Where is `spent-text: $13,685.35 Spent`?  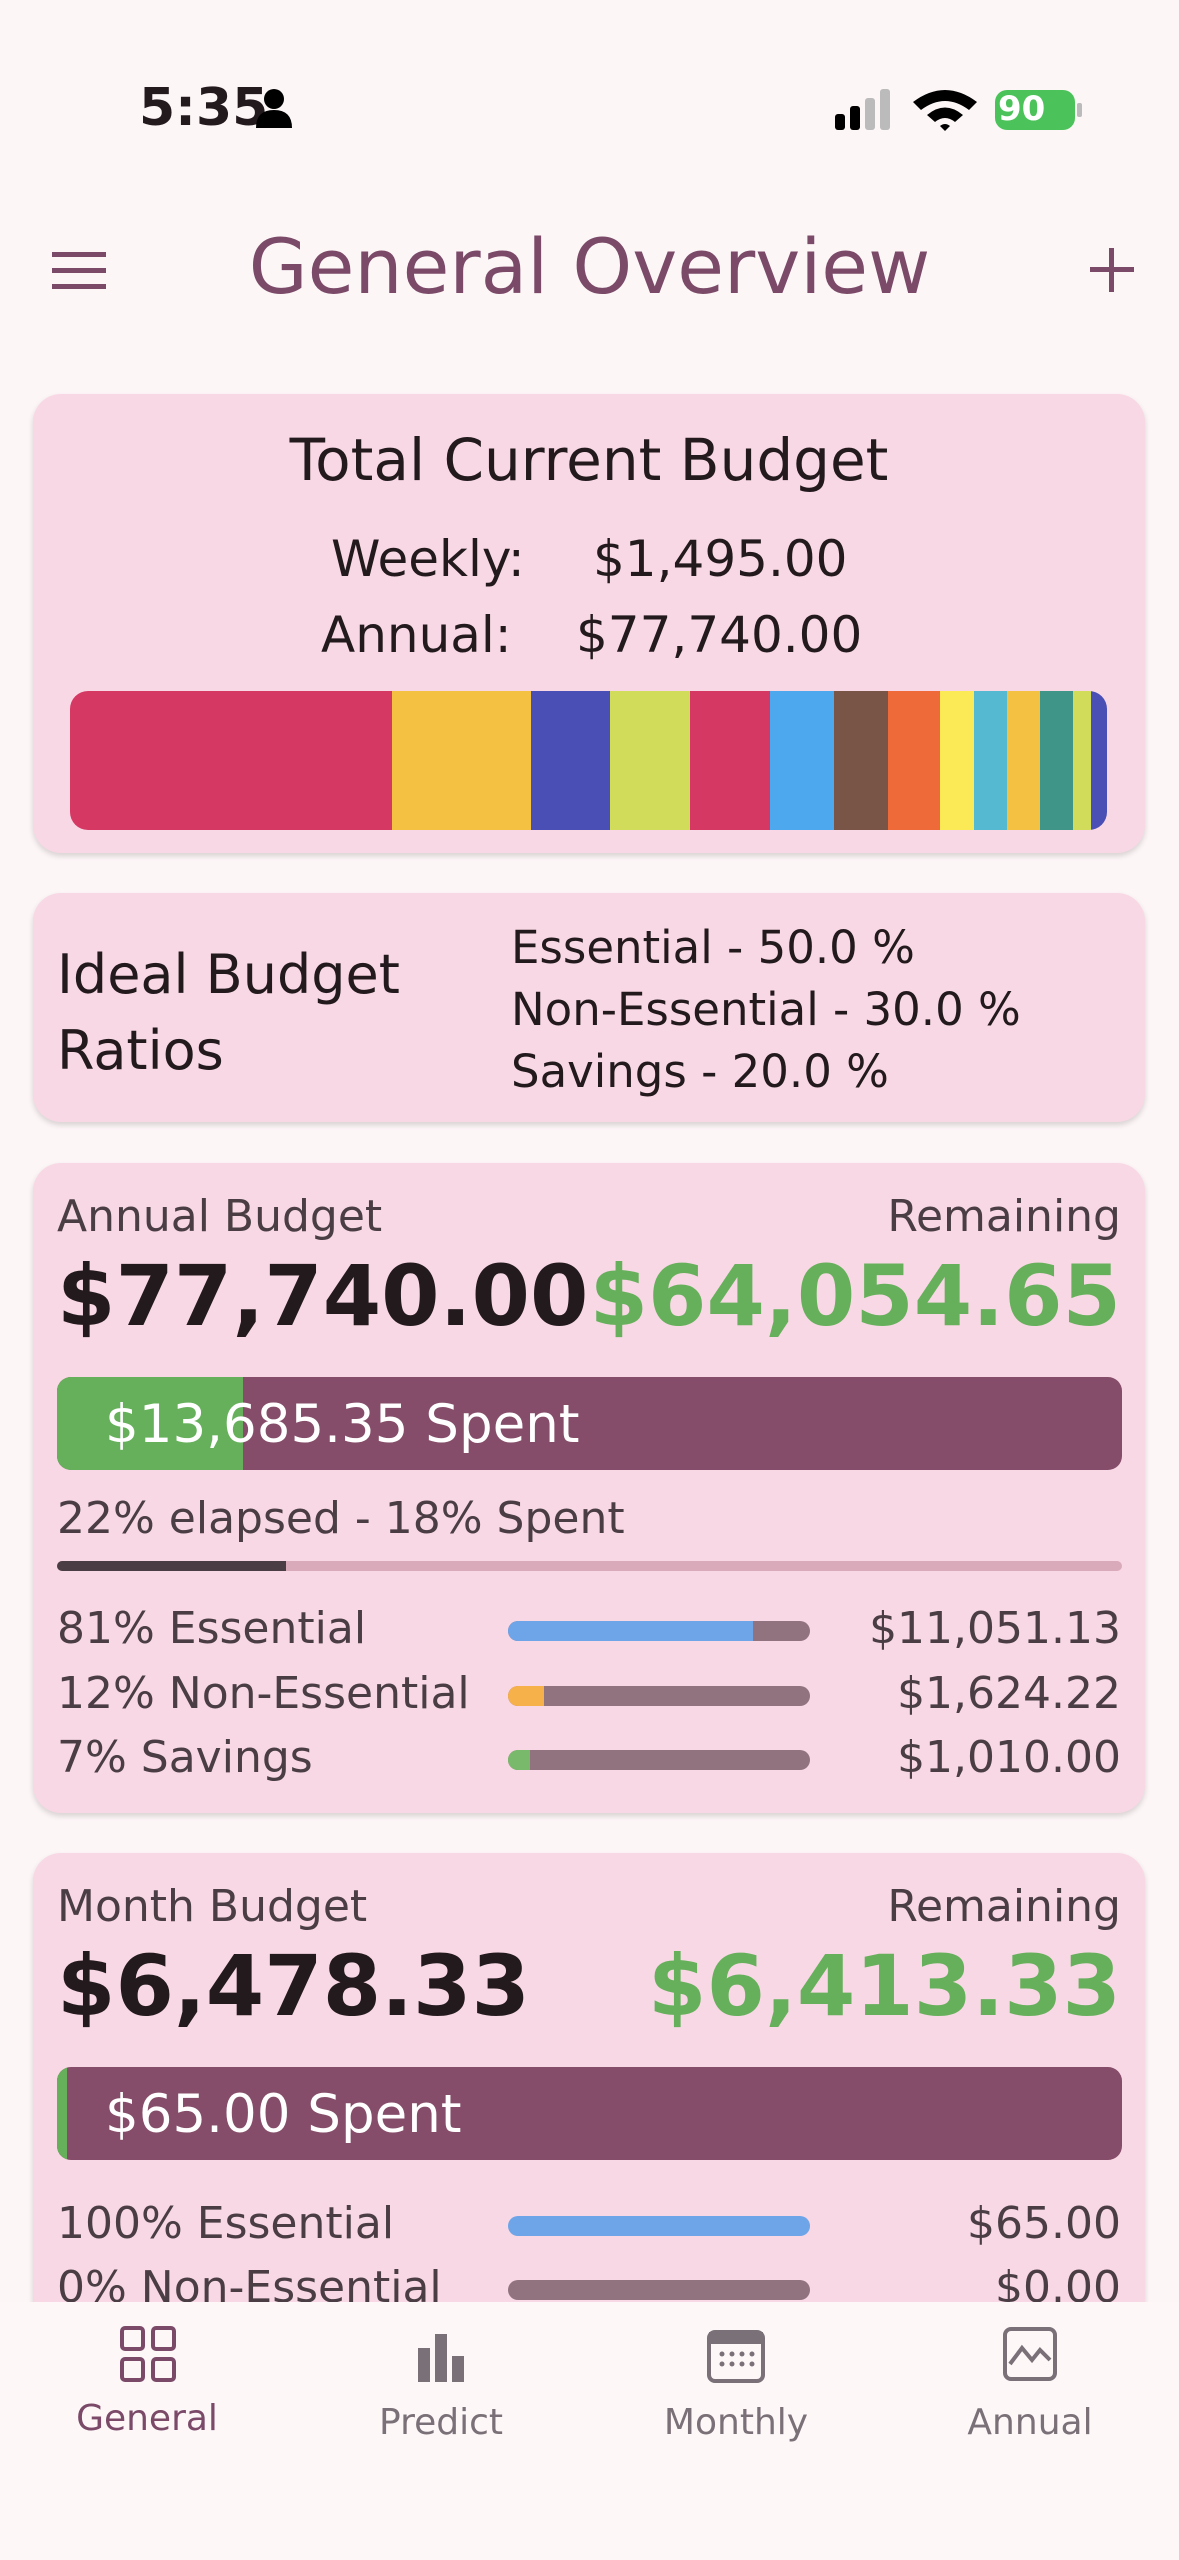
spent-text: $13,685.35 Spent is located at coordinates (342, 1424).